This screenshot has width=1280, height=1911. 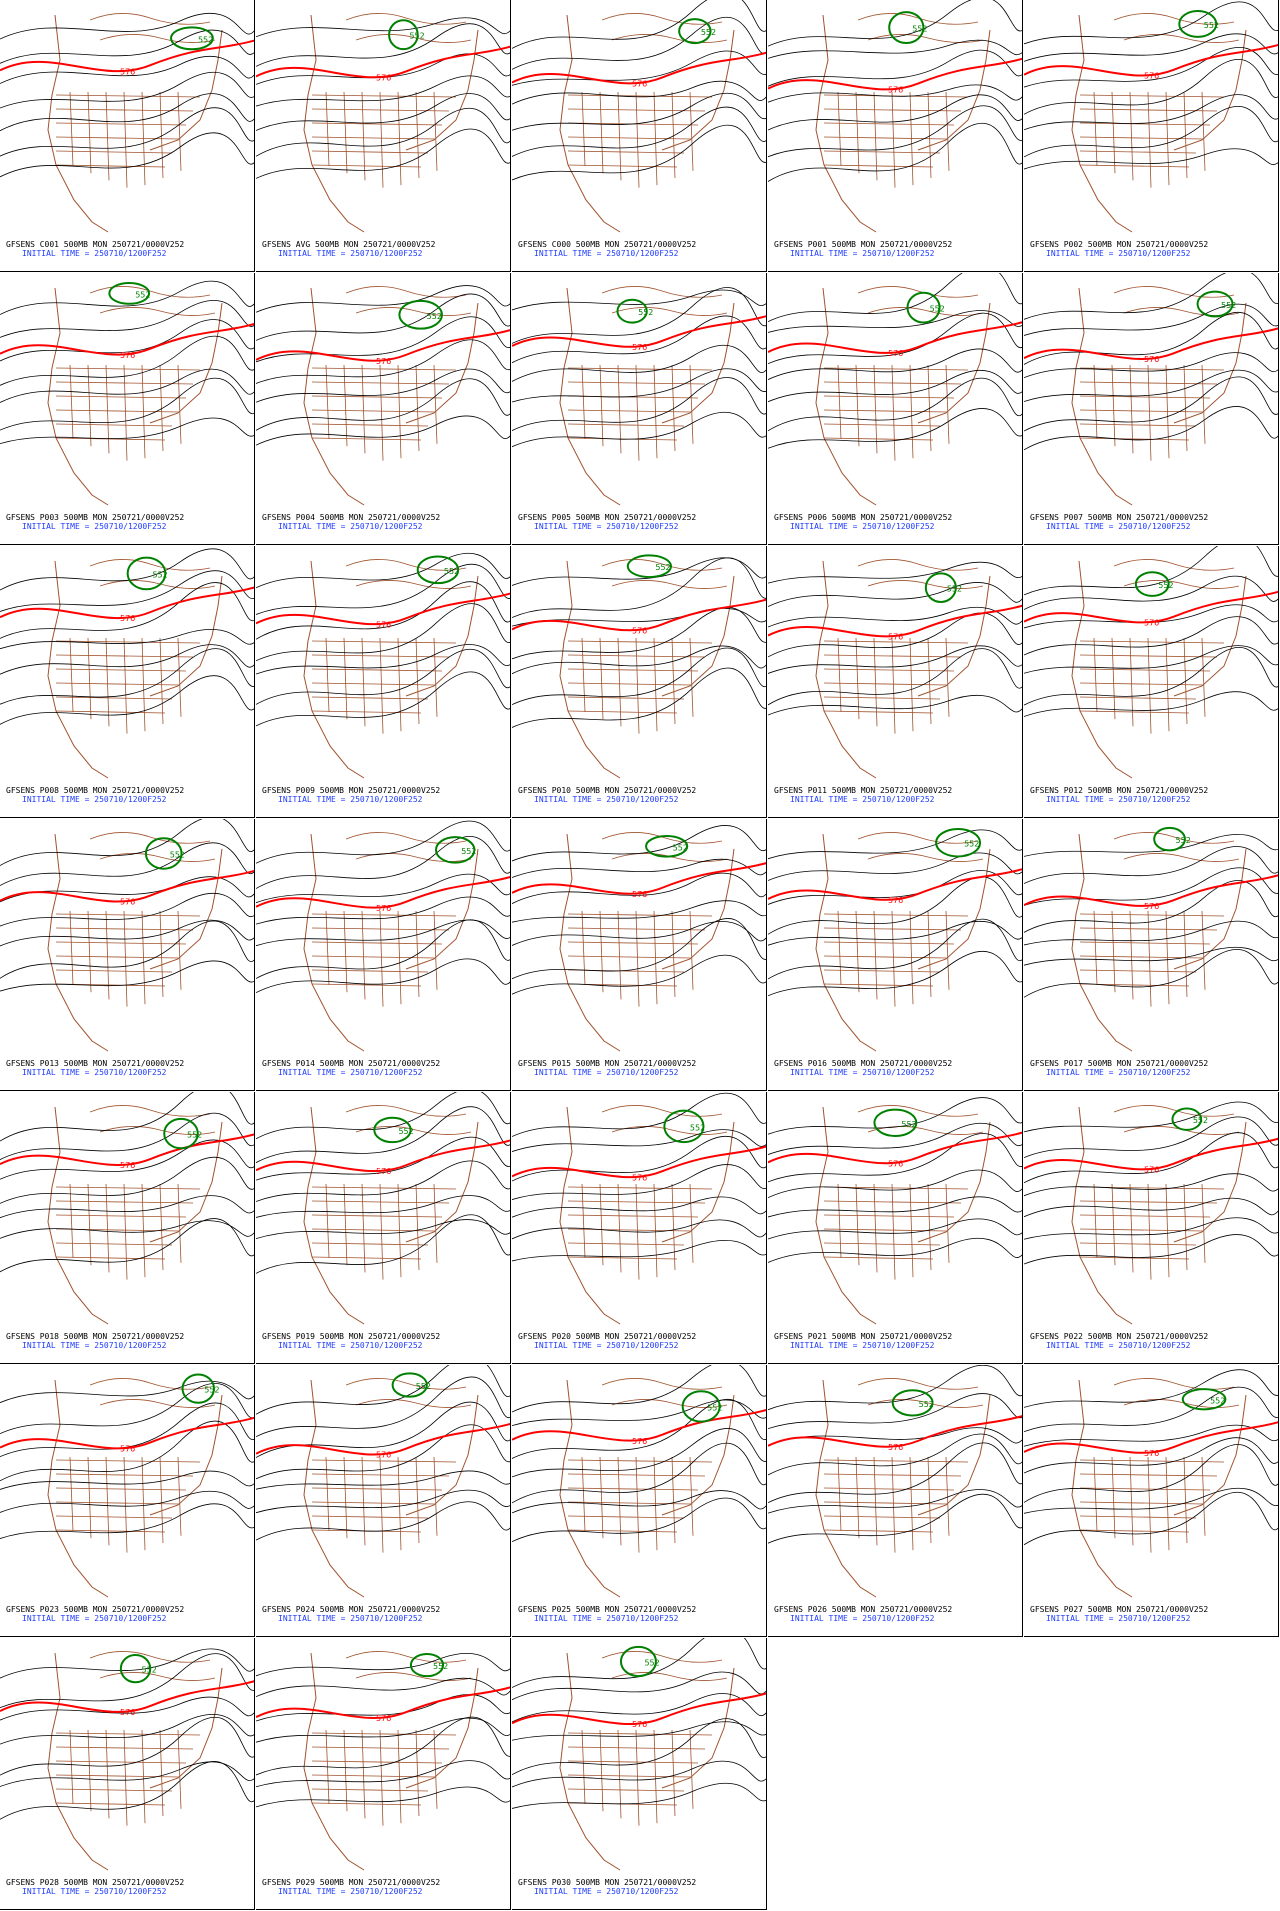 What do you see at coordinates (1119, 1336) in the screenshot?
I see `panel-caption: GFSENS P022 500MB MON 250721/0000V252` at bounding box center [1119, 1336].